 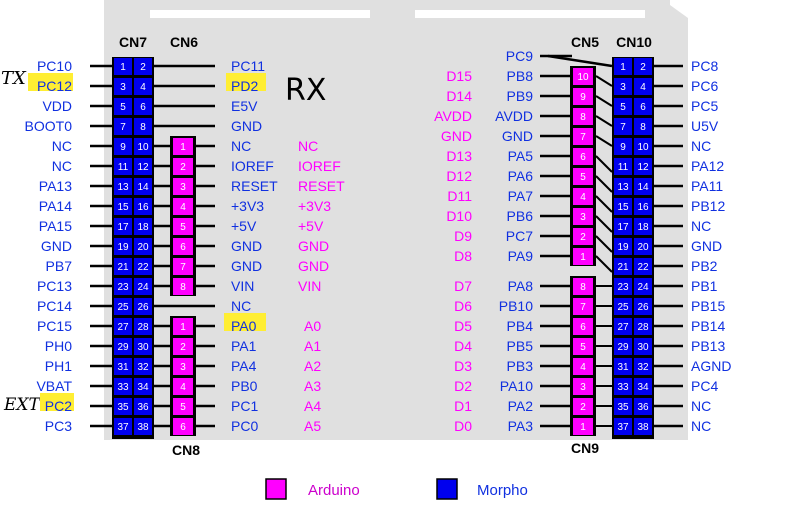 I want to click on cn7-inner-label: GND, so click(x=246, y=246).